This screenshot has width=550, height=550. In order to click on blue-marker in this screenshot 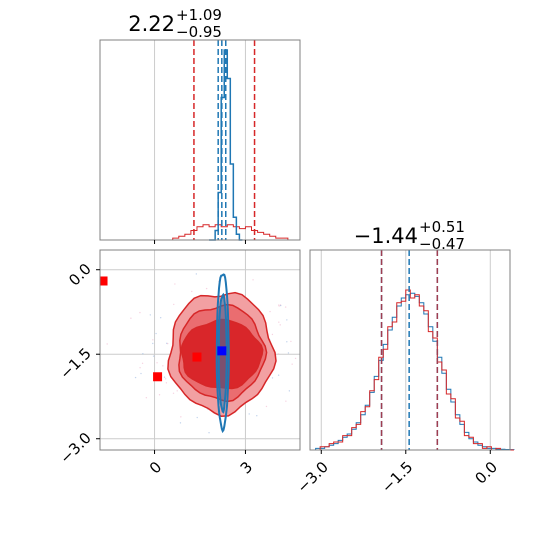, I will do `click(222, 351)`.